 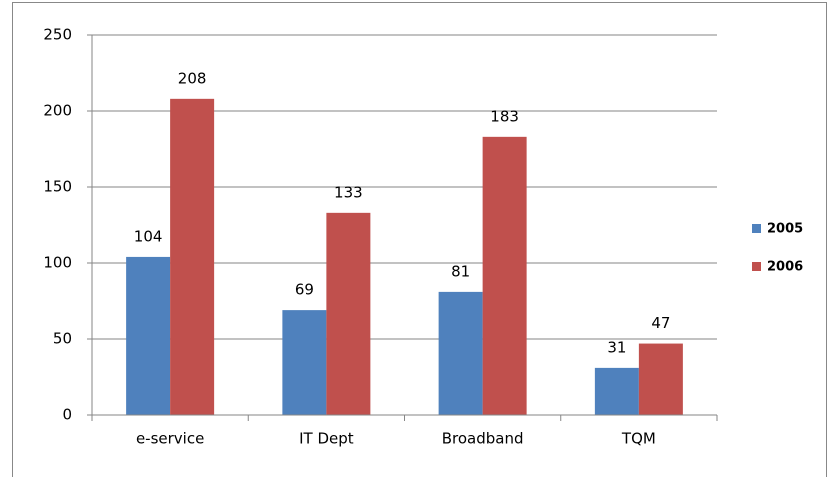 I want to click on y-tick-label: 150, so click(x=57, y=187).